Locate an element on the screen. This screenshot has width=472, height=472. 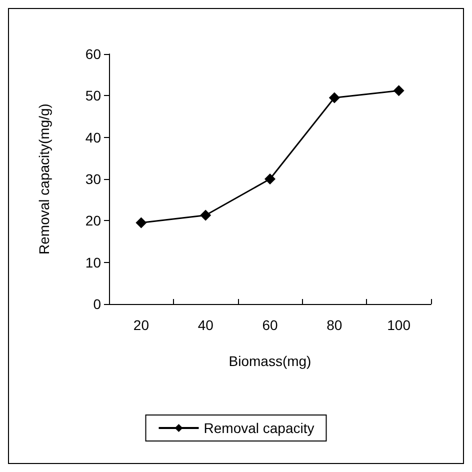
y-tick-label: 20 is located at coordinates (93, 220).